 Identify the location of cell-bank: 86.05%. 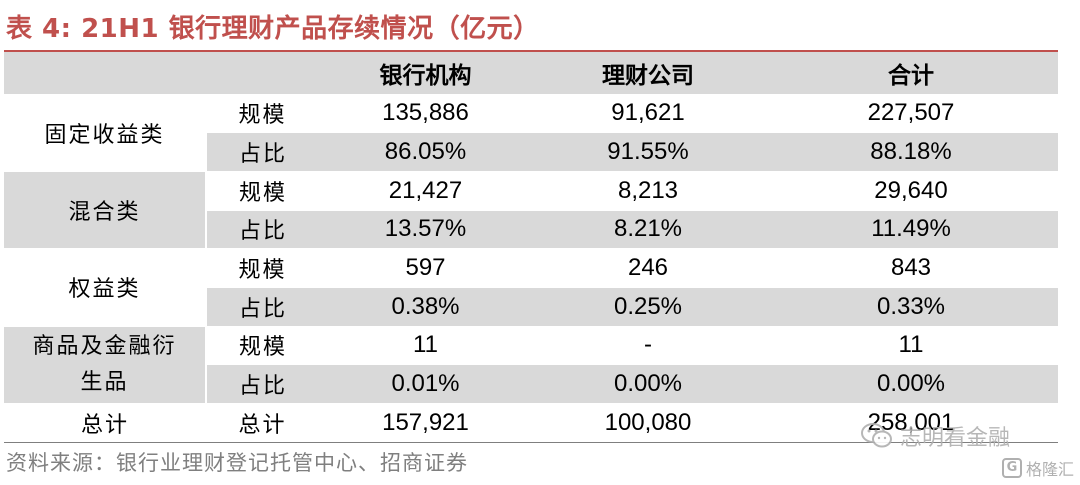
(425, 152).